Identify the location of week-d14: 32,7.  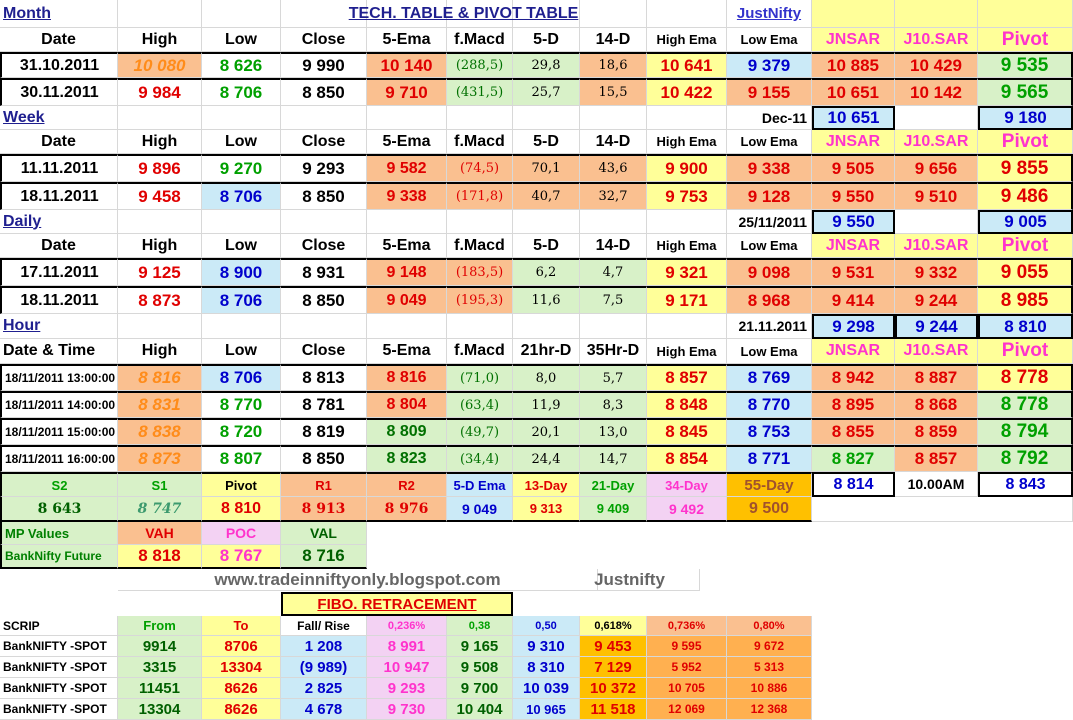
(613, 196).